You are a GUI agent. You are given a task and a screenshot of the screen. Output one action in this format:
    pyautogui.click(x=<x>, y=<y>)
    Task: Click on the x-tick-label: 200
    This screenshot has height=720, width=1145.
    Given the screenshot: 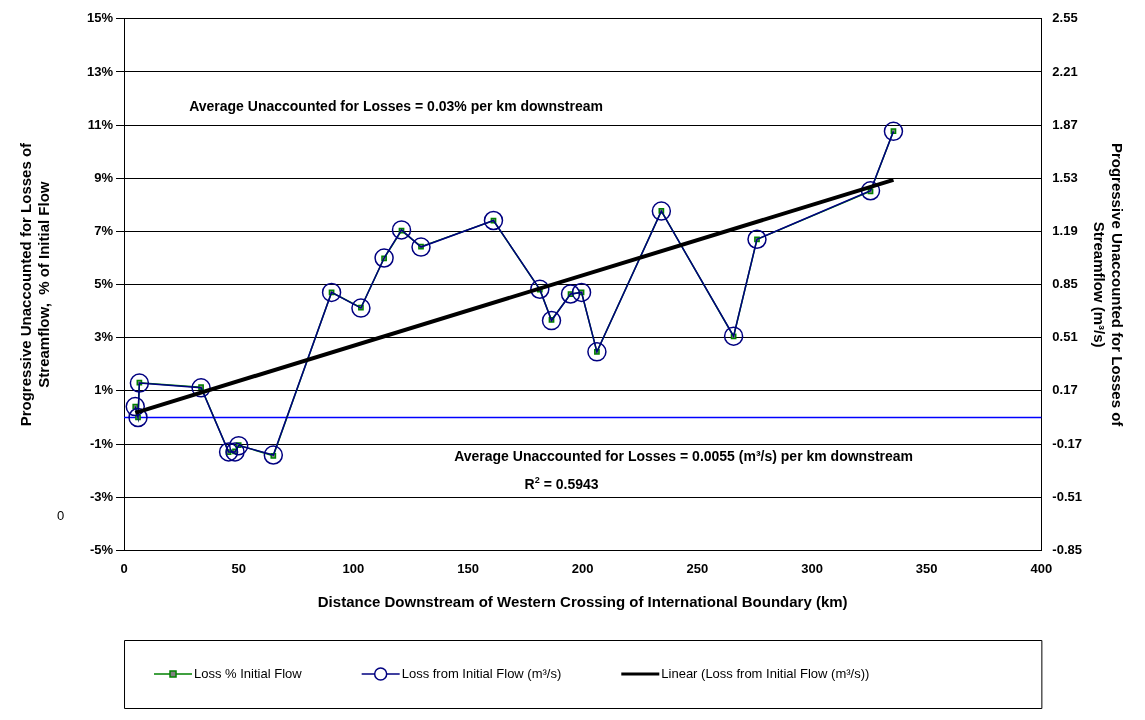 What is the action you would take?
    pyautogui.click(x=582, y=568)
    